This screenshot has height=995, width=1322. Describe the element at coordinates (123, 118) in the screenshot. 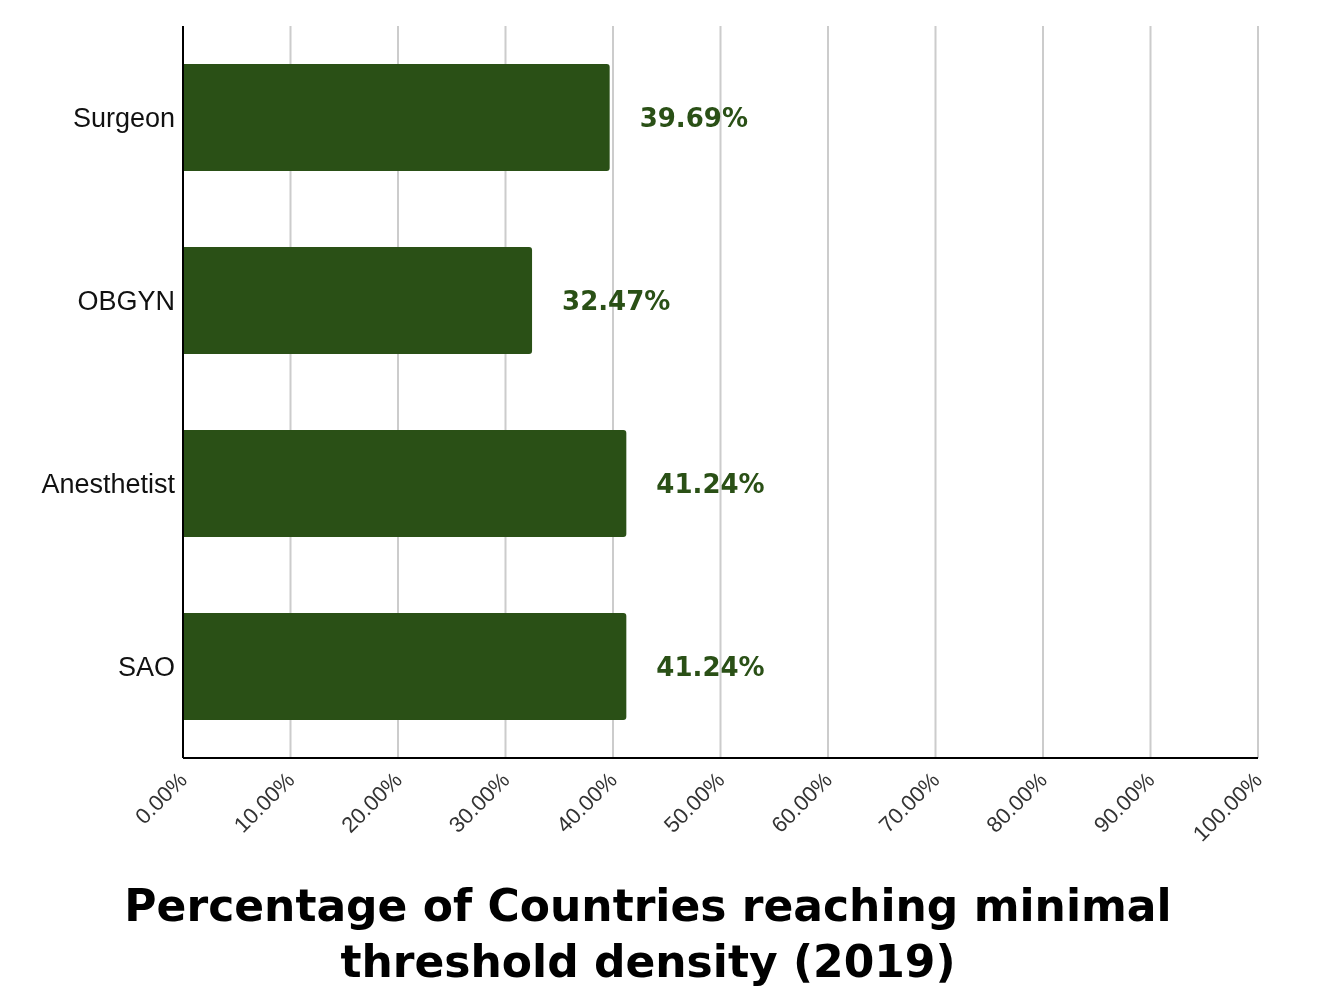

I see `y-tick-label: Surgeon` at that location.